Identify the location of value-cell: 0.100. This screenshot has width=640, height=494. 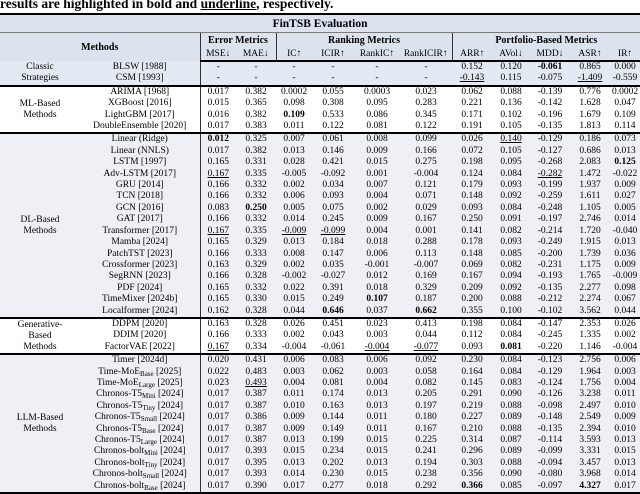
(511, 311).